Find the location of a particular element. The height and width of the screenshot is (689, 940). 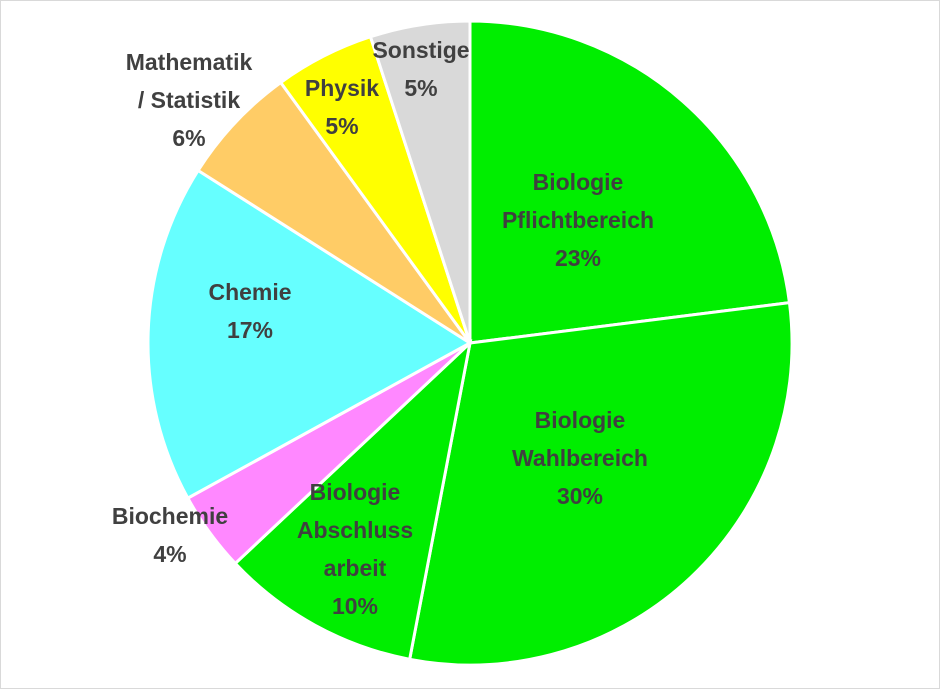

pie-slice-biologie-abschlussarbeit is located at coordinates (353, 500).